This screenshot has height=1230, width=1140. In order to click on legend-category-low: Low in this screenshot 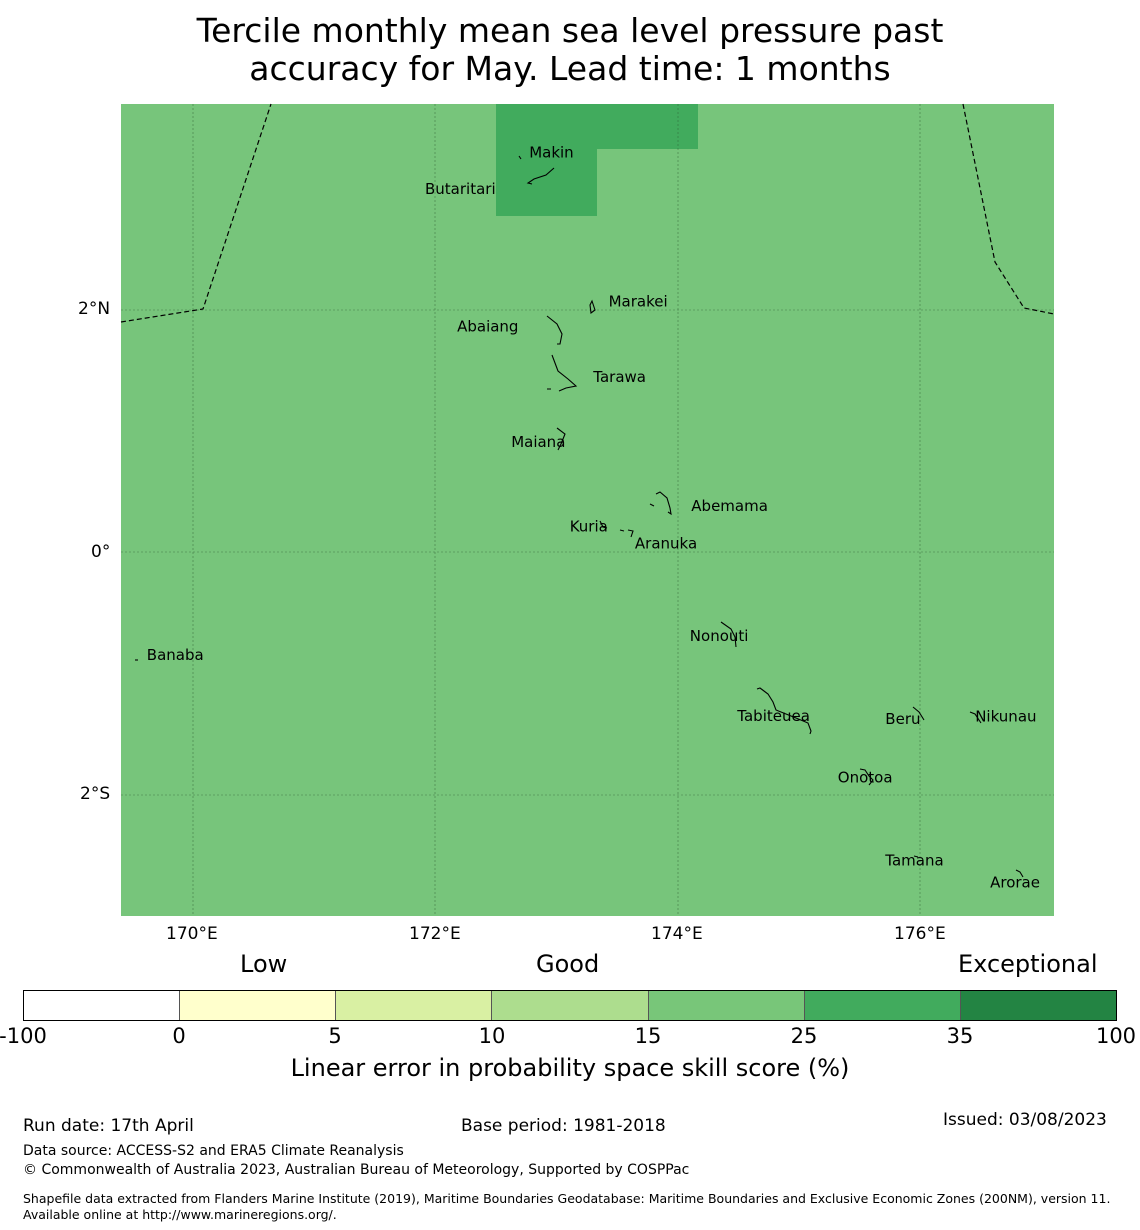, I will do `click(264, 964)`.